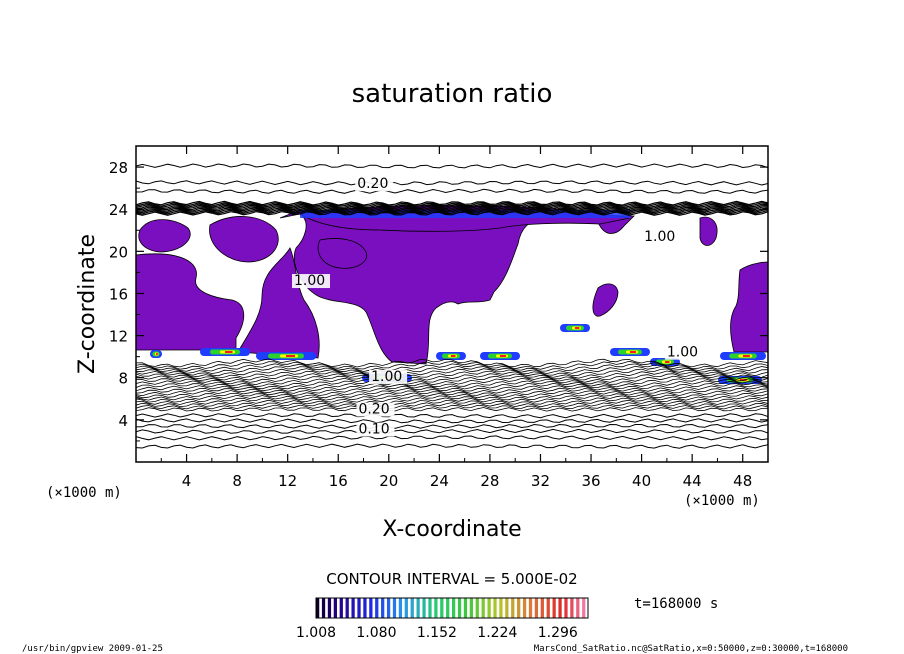 The width and height of the screenshot is (904, 654). What do you see at coordinates (722, 501) in the screenshot?
I see `x-axis-unit: (×1000 m)` at bounding box center [722, 501].